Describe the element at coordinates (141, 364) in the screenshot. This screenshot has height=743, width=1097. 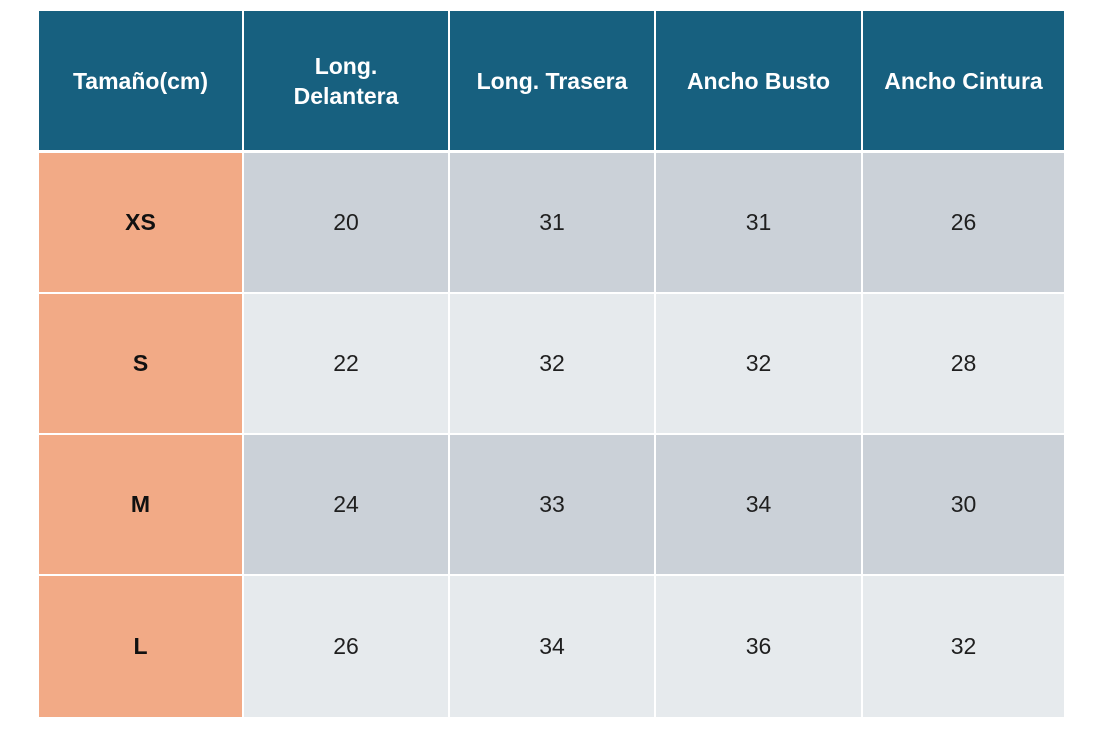
I see `size-cell: S` at that location.